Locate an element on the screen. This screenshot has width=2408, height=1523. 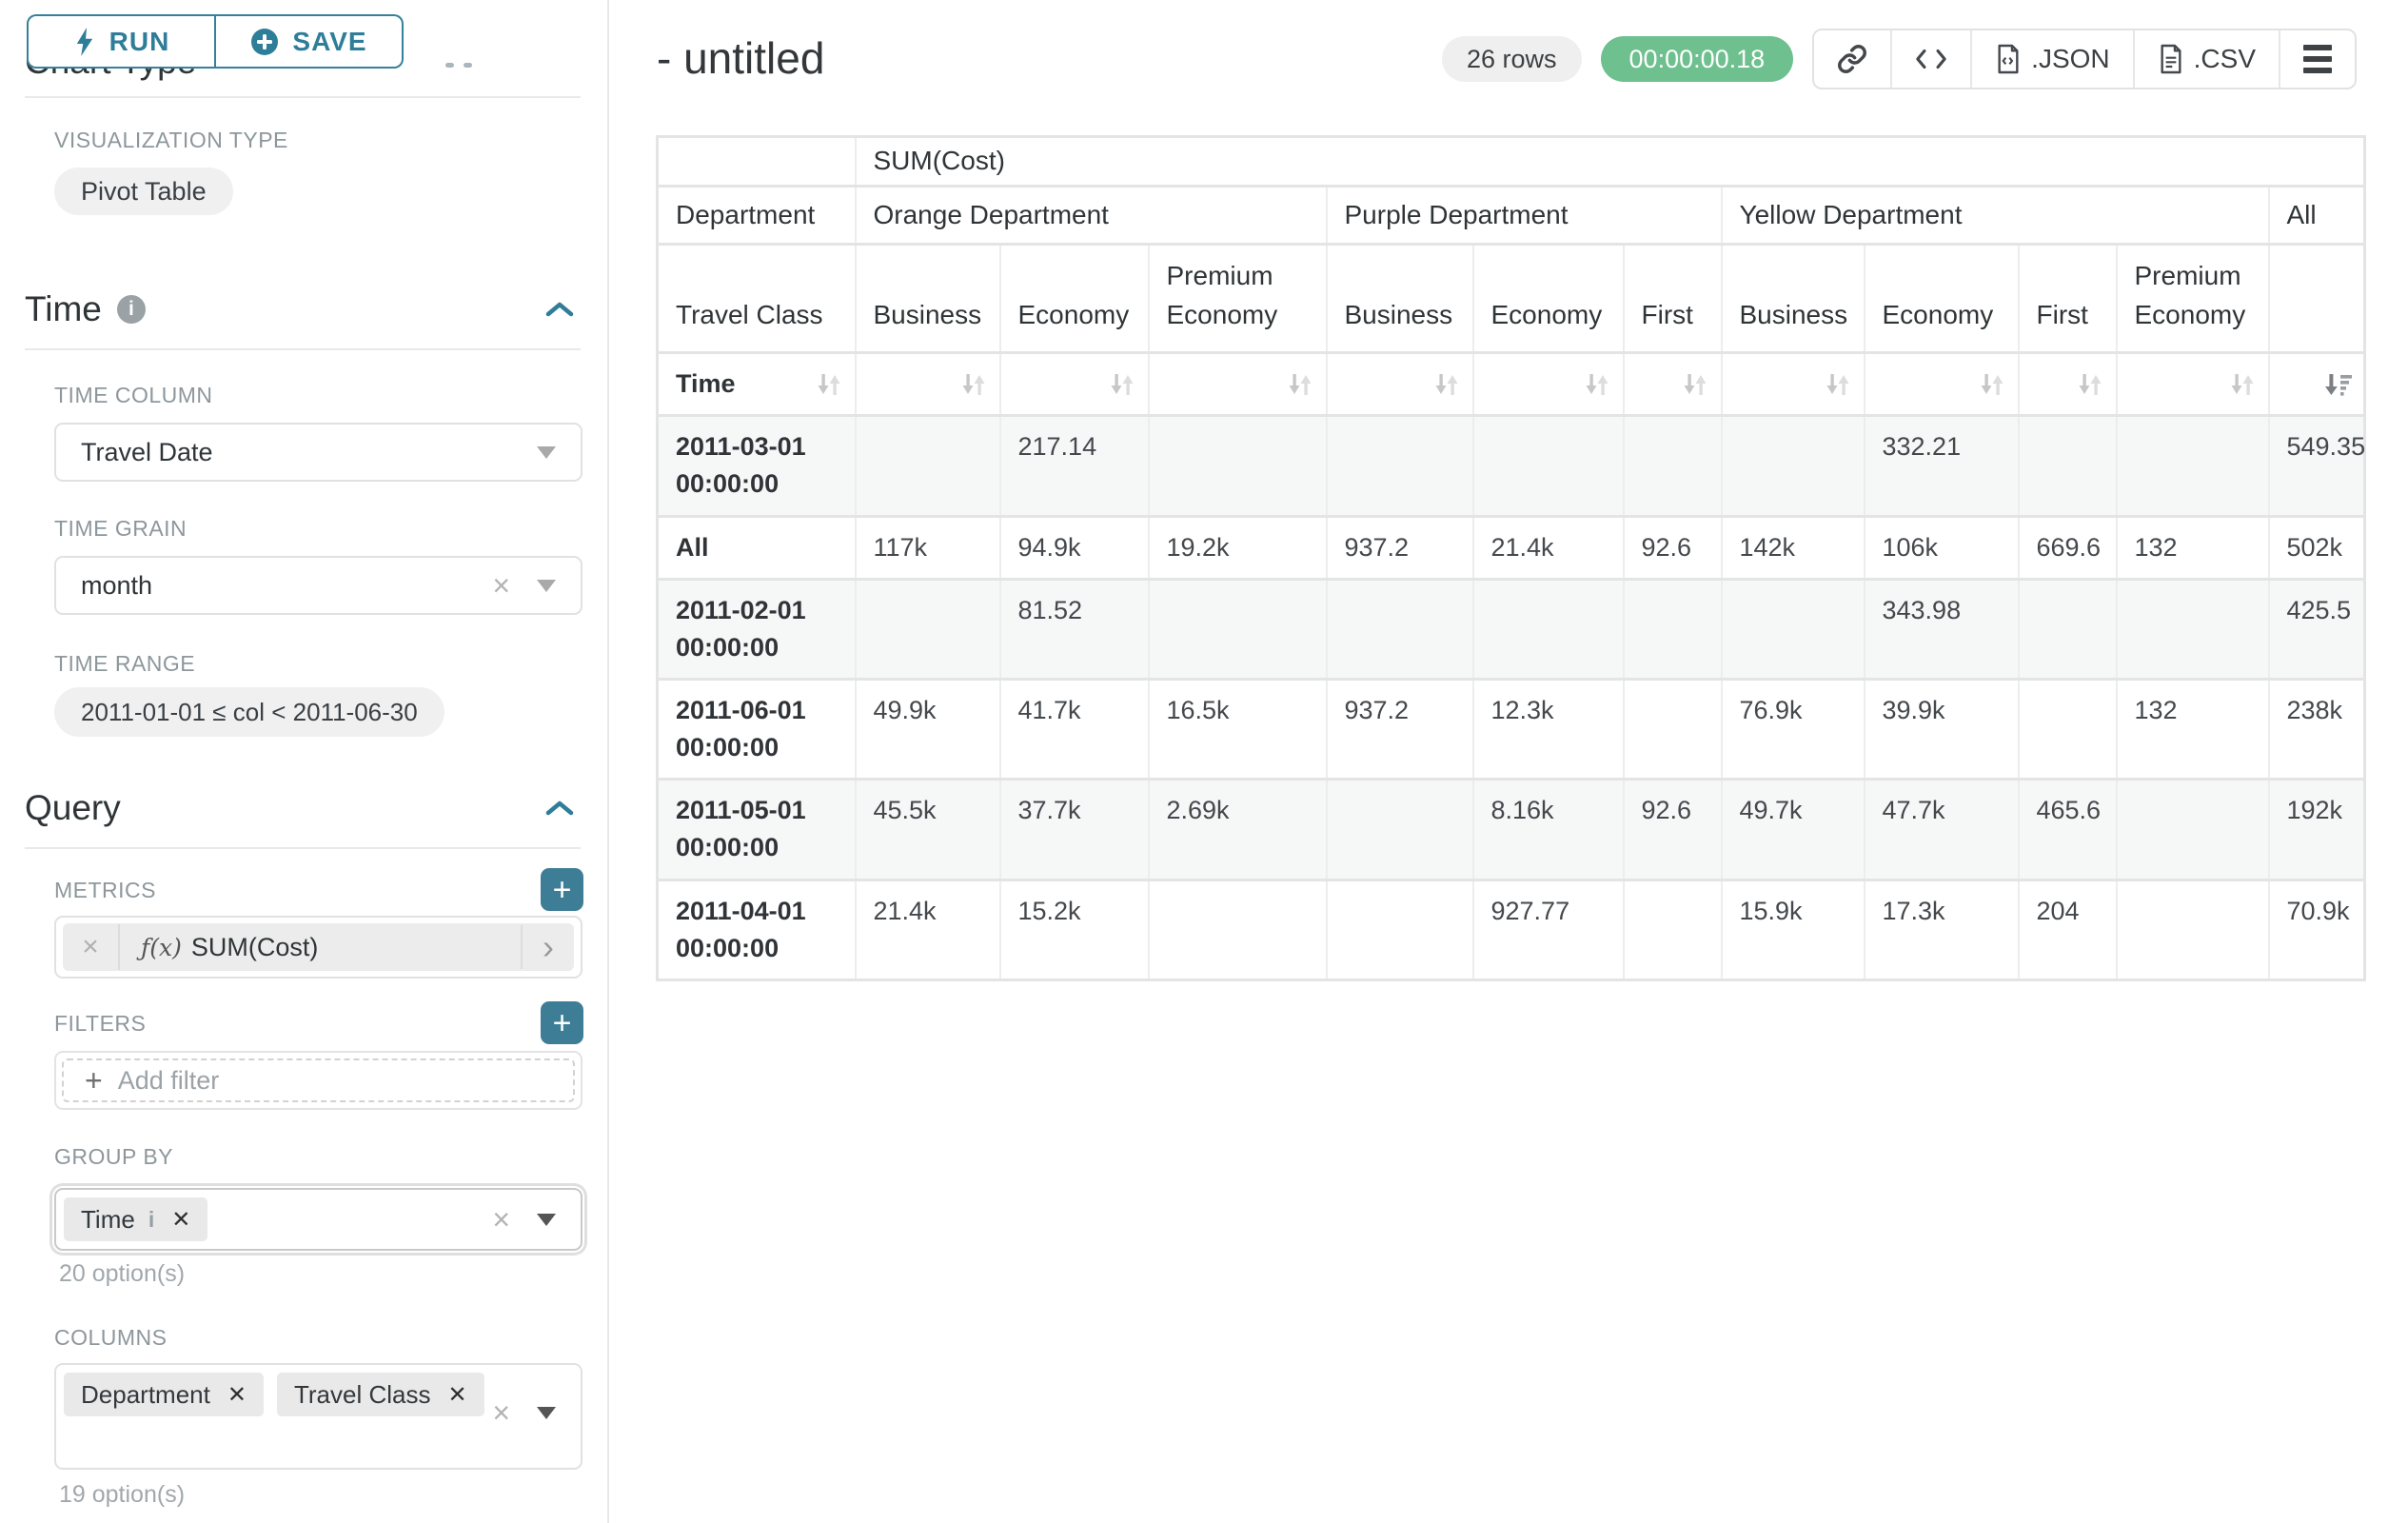
time-range-value: 2011-01-01 ≤ col < 2011-06-30 is located at coordinates (249, 712).